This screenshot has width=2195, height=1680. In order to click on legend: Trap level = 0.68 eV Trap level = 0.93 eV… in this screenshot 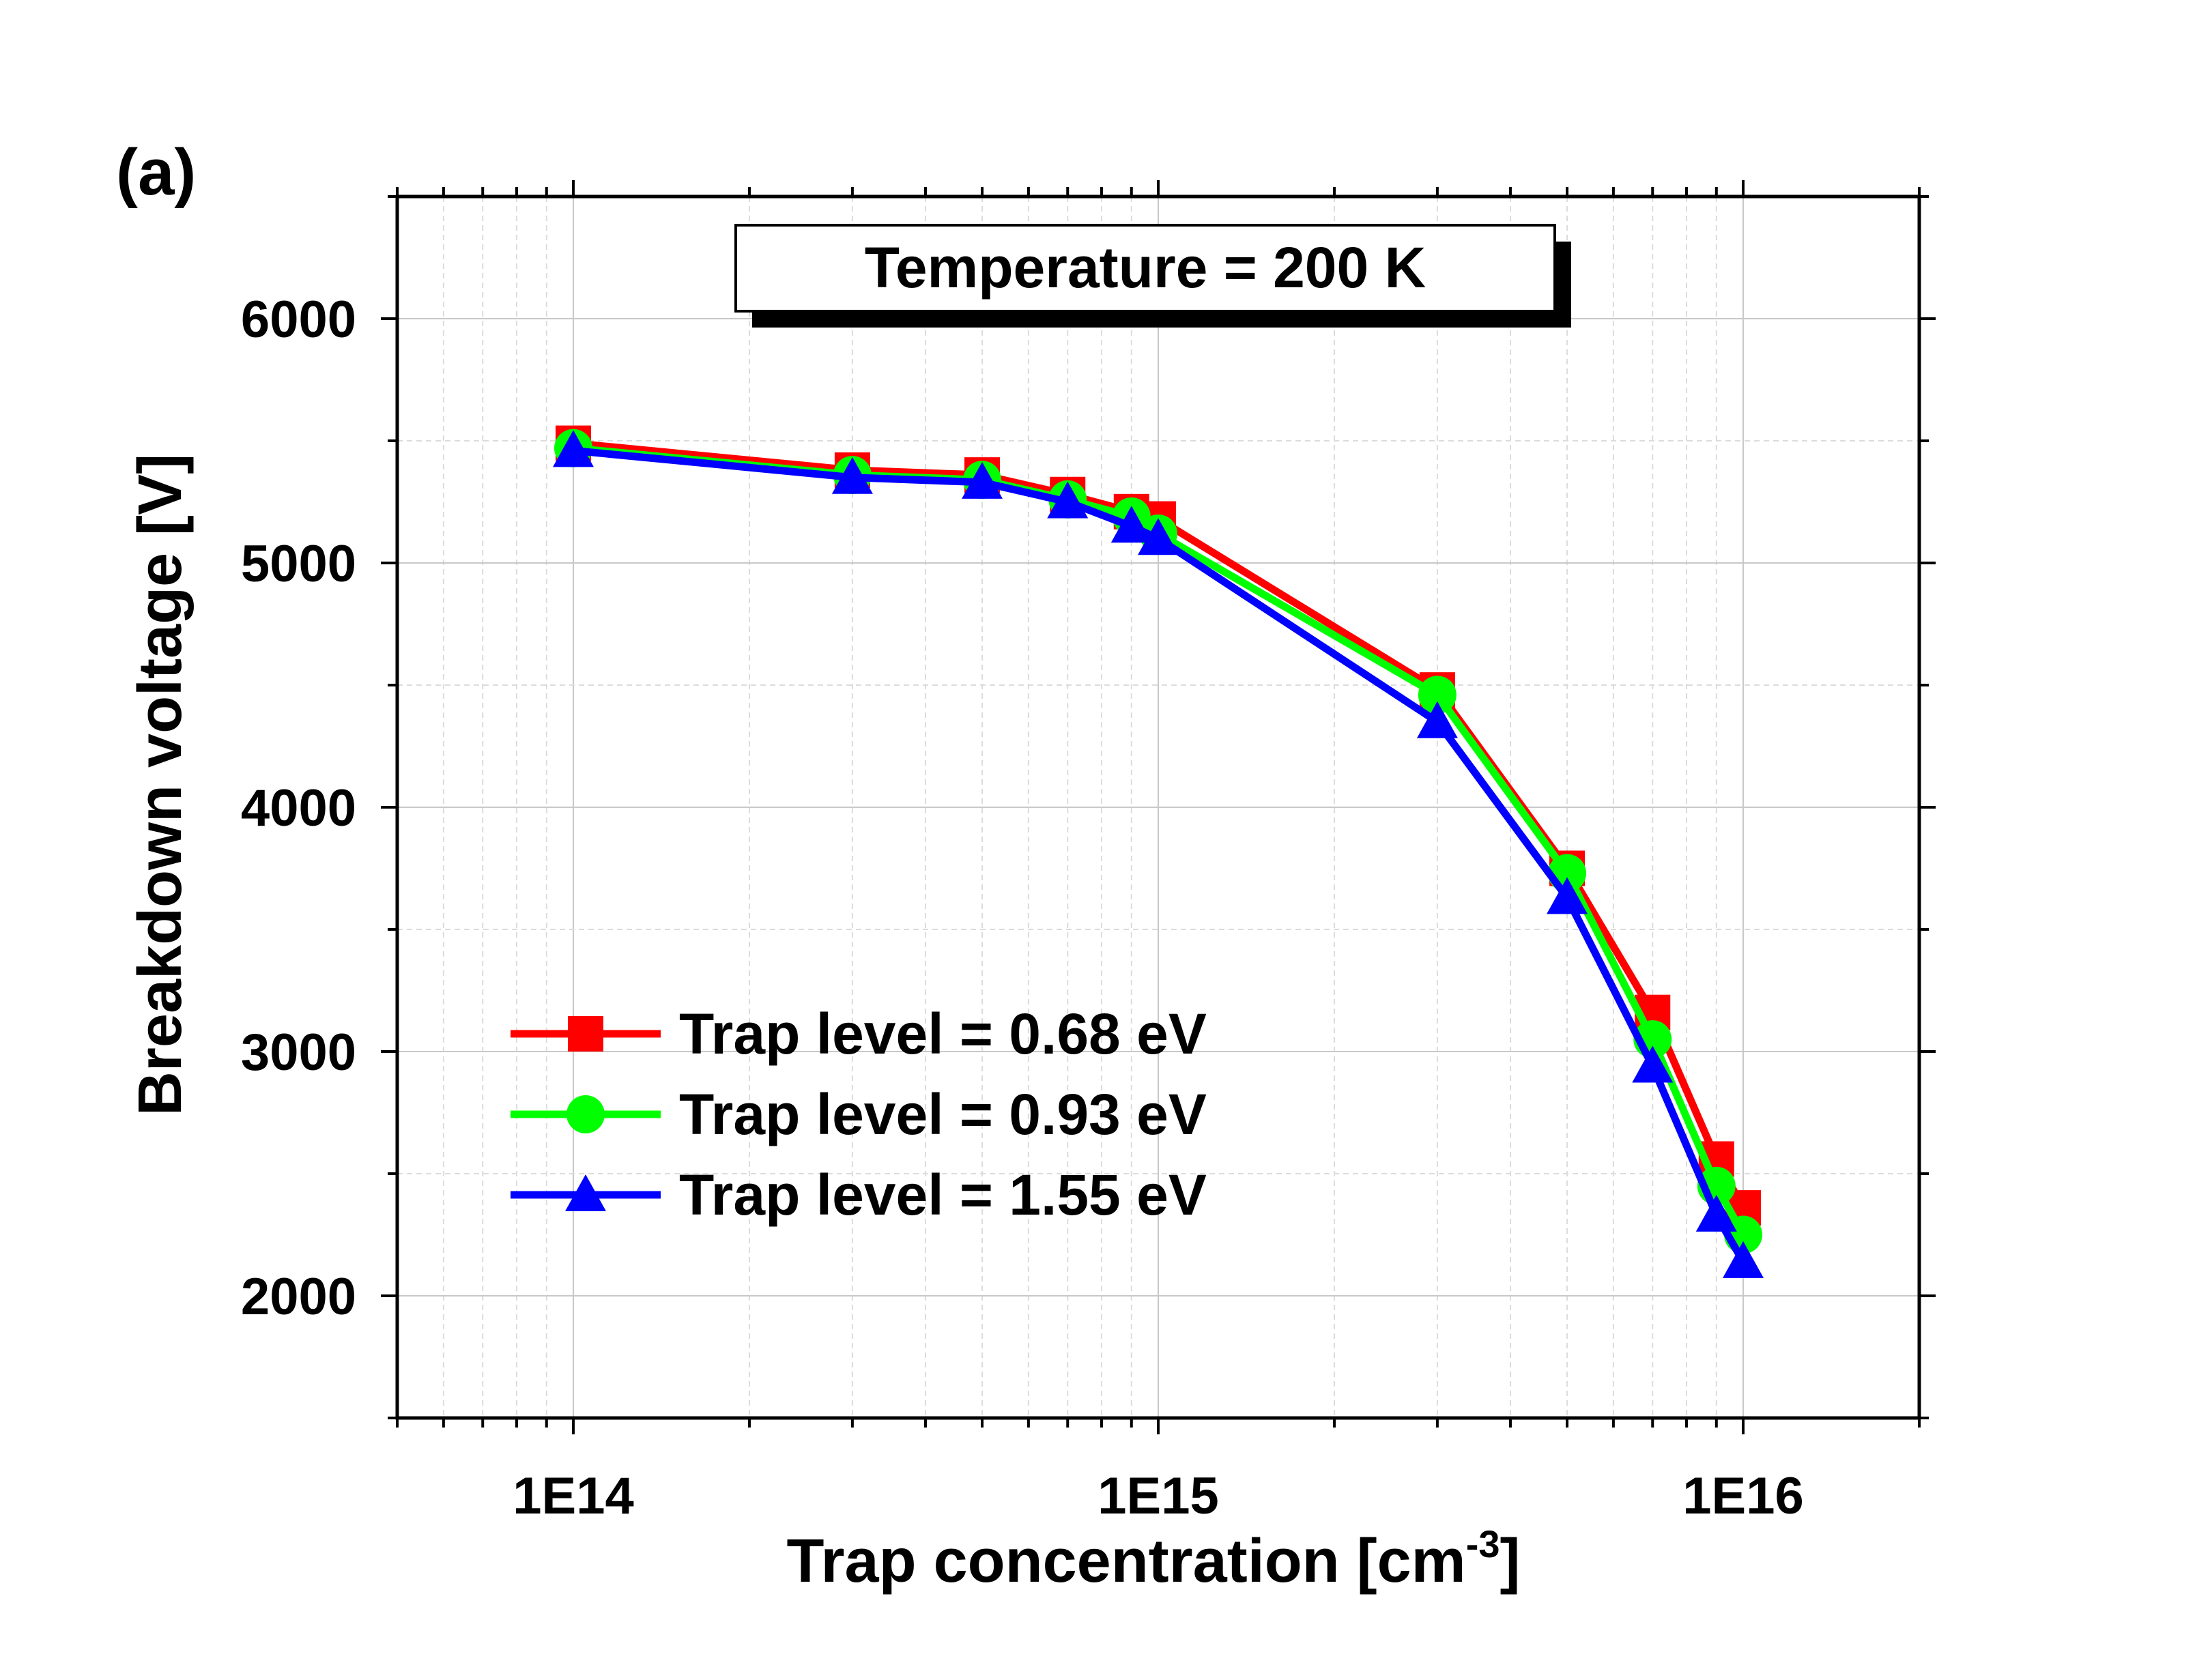, I will do `click(859, 1114)`.